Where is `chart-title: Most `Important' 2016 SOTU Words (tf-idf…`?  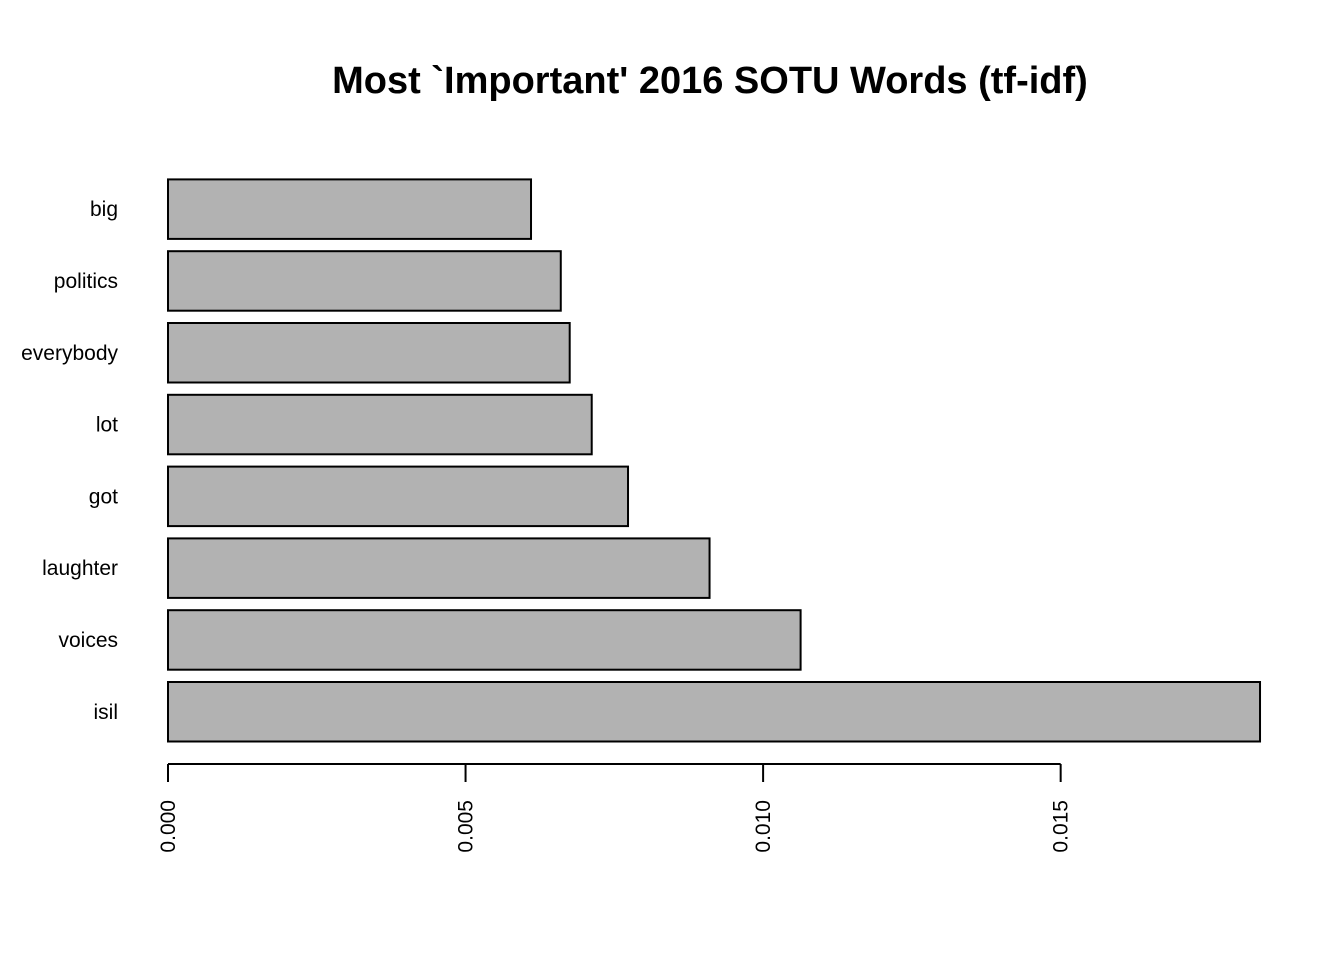
chart-title: Most `Important' 2016 SOTU Words (tf-idf… is located at coordinates (710, 81).